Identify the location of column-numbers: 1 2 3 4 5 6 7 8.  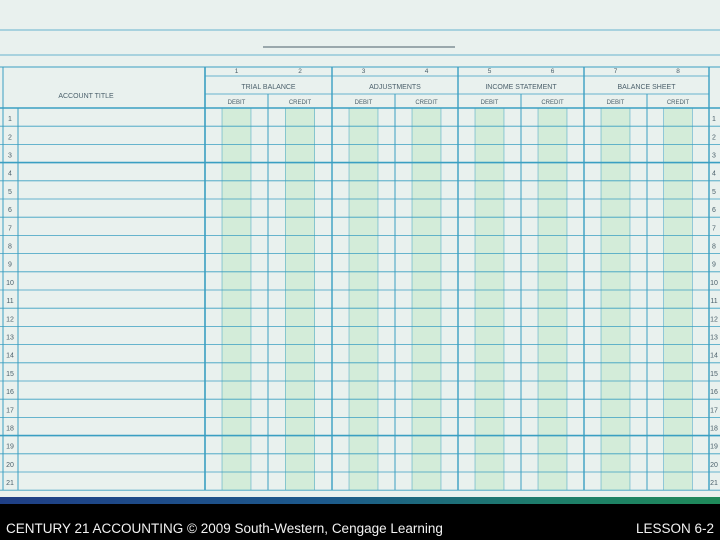
(458, 71).